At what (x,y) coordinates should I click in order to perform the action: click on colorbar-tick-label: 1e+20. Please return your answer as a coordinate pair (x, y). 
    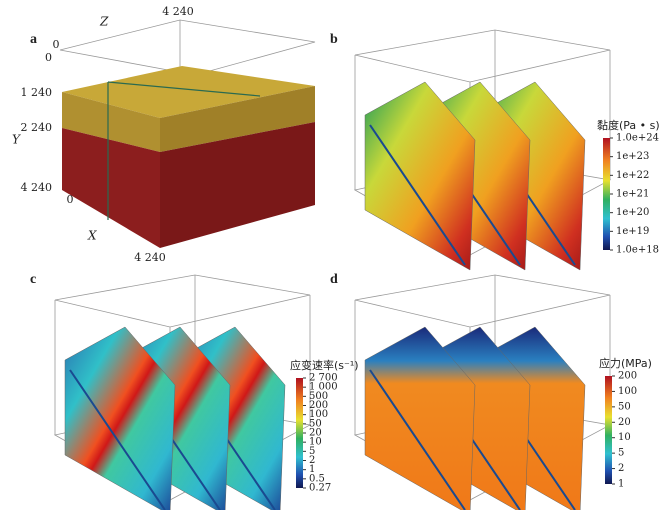
    Looking at the image, I should click on (632, 212).